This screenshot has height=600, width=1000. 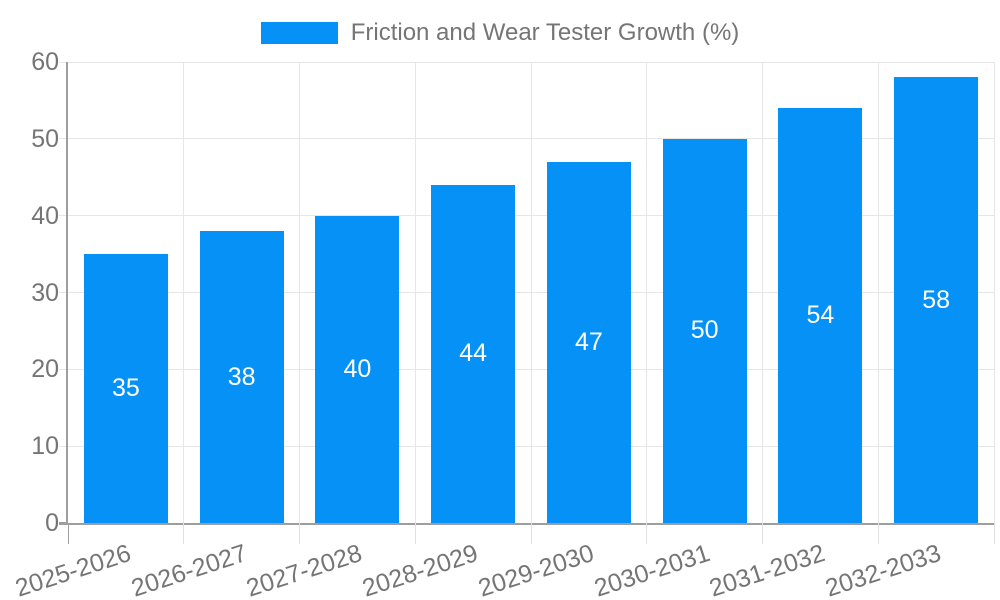 What do you see at coordinates (67, 293) in the screenshot?
I see `y-axis-line` at bounding box center [67, 293].